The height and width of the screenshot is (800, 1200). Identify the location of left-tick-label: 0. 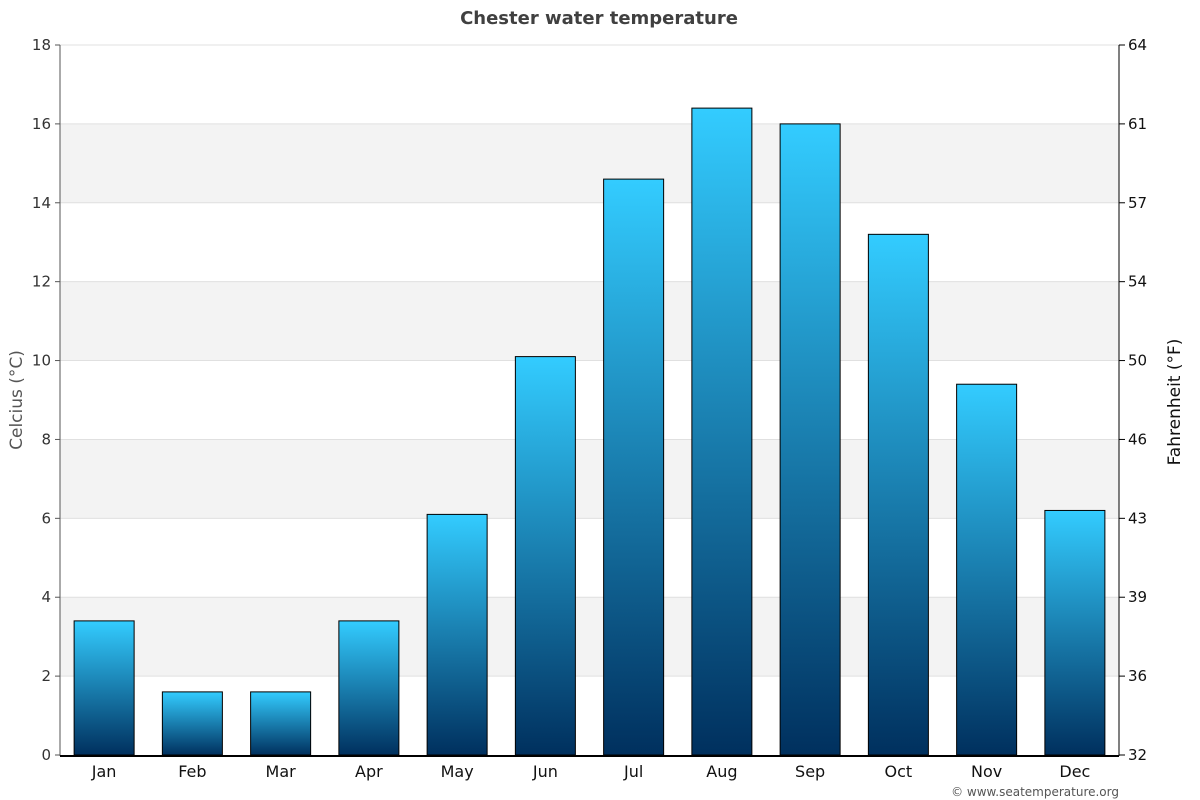
(46, 755).